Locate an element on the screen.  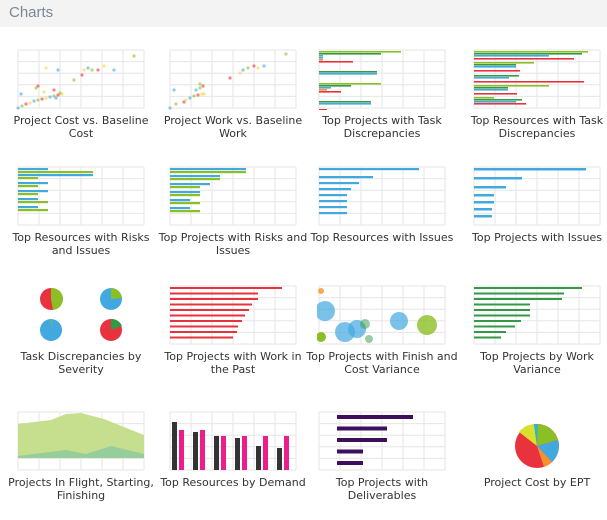
chart-tile-label: Top Resources with Issues is located at coordinates (382, 237).